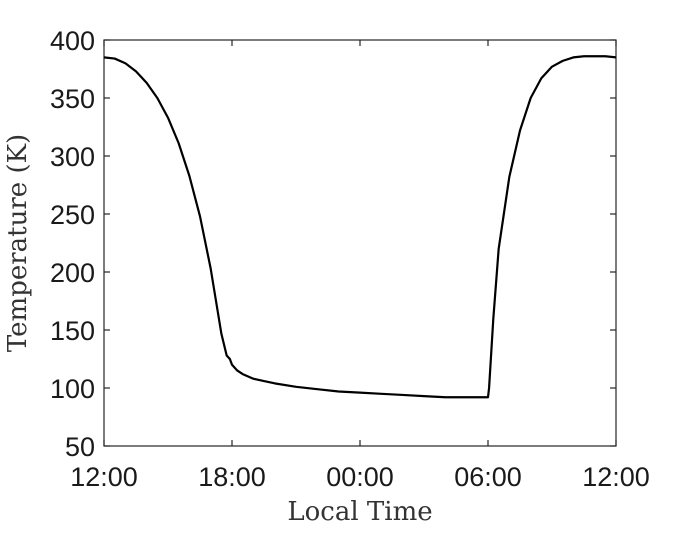 The width and height of the screenshot is (681, 533). I want to click on y-axis-title: Temperature (K), so click(18, 243).